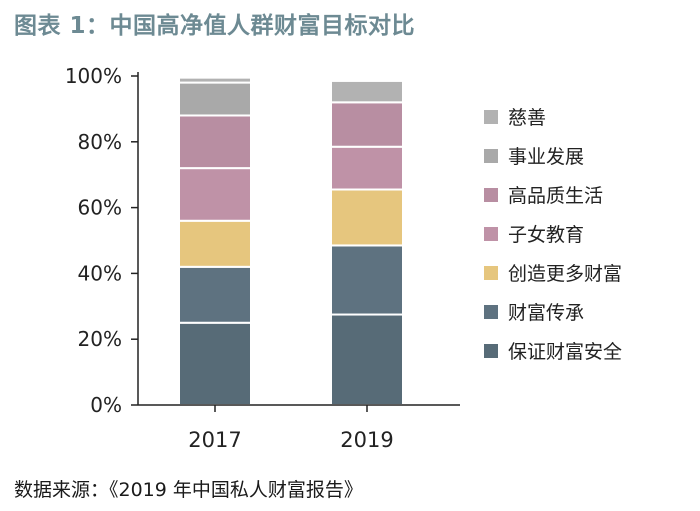 The width and height of the screenshot is (700, 511). What do you see at coordinates (527, 118) in the screenshot?
I see `legend-label: 慈善` at bounding box center [527, 118].